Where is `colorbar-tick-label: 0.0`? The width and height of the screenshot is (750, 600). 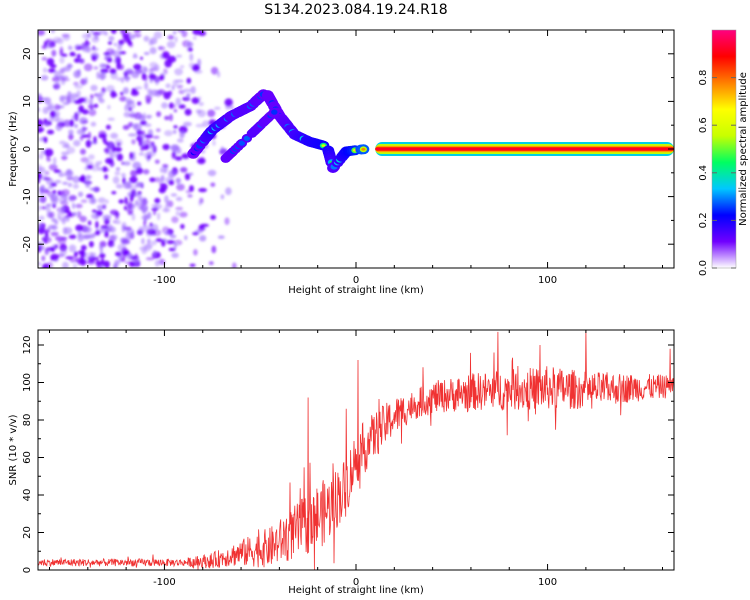
colorbar-tick-label: 0.0 is located at coordinates (703, 268).